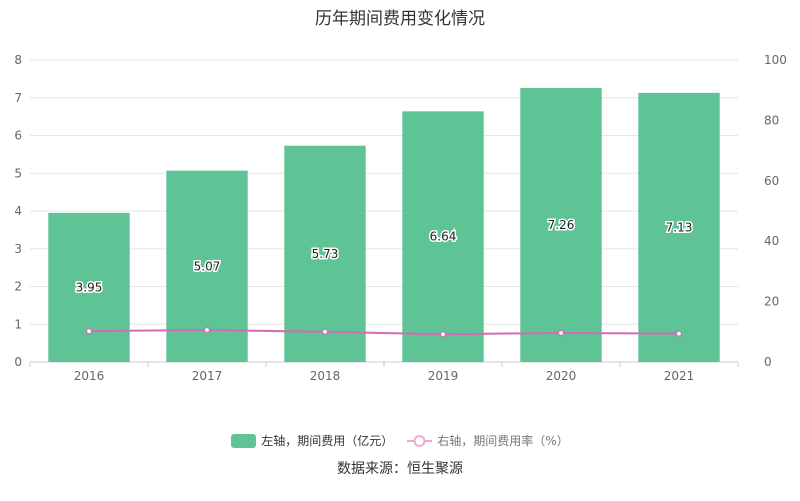  I want to click on left-tick-label: 6, so click(18, 136).